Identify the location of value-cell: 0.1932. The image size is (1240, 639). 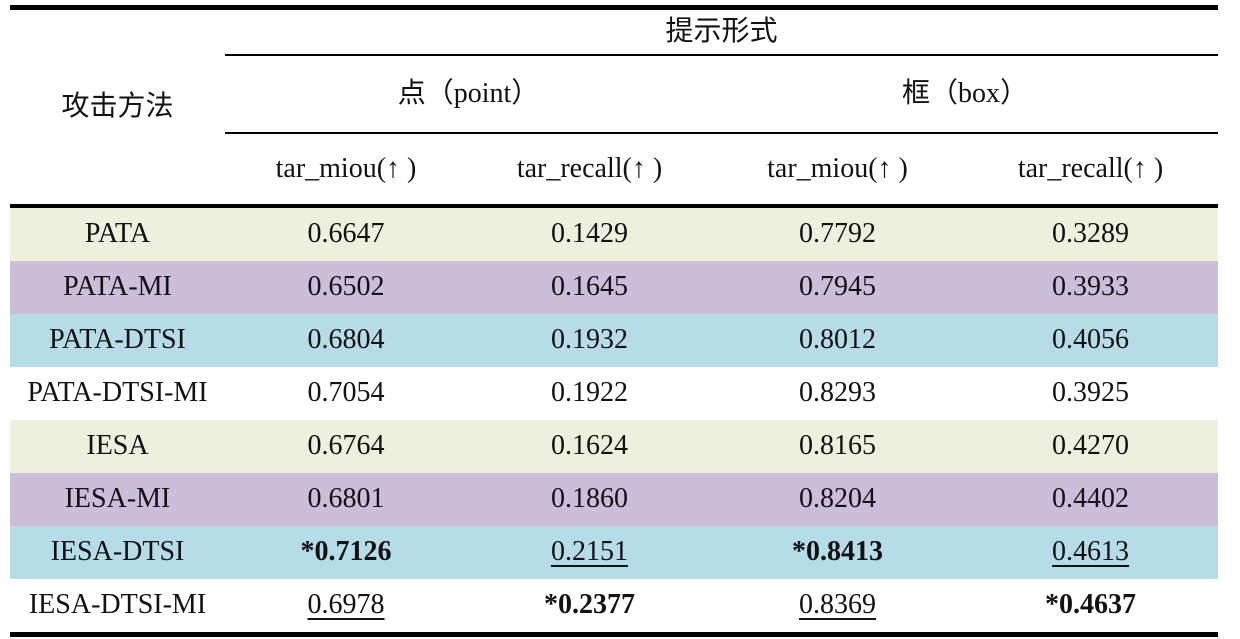
(589, 340).